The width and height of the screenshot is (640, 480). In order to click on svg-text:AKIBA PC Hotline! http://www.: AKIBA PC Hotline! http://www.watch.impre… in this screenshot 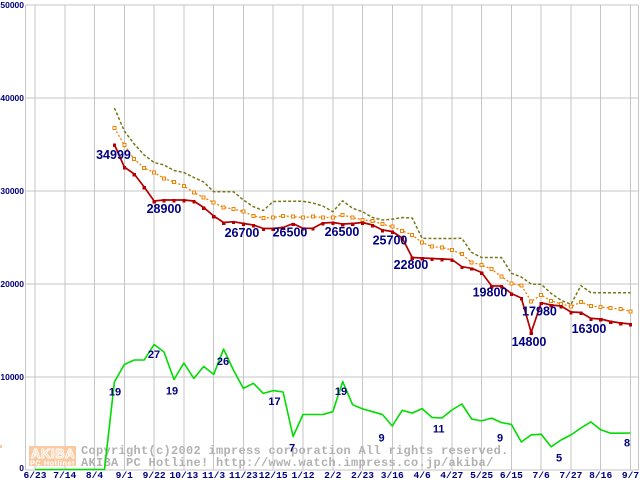, I will do `click(287, 463)`.